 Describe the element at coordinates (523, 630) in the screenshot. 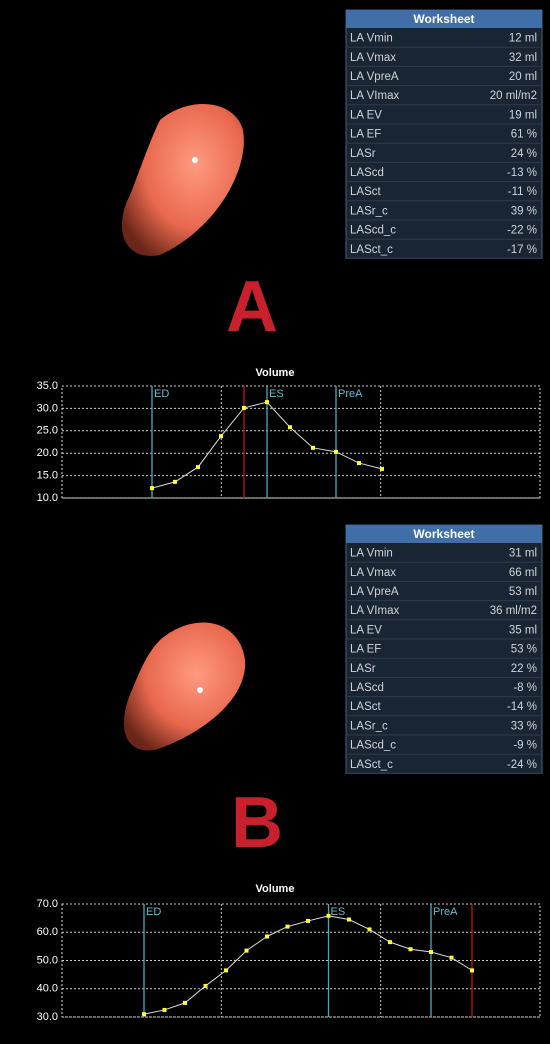

I see `row-value: 35 ml` at that location.